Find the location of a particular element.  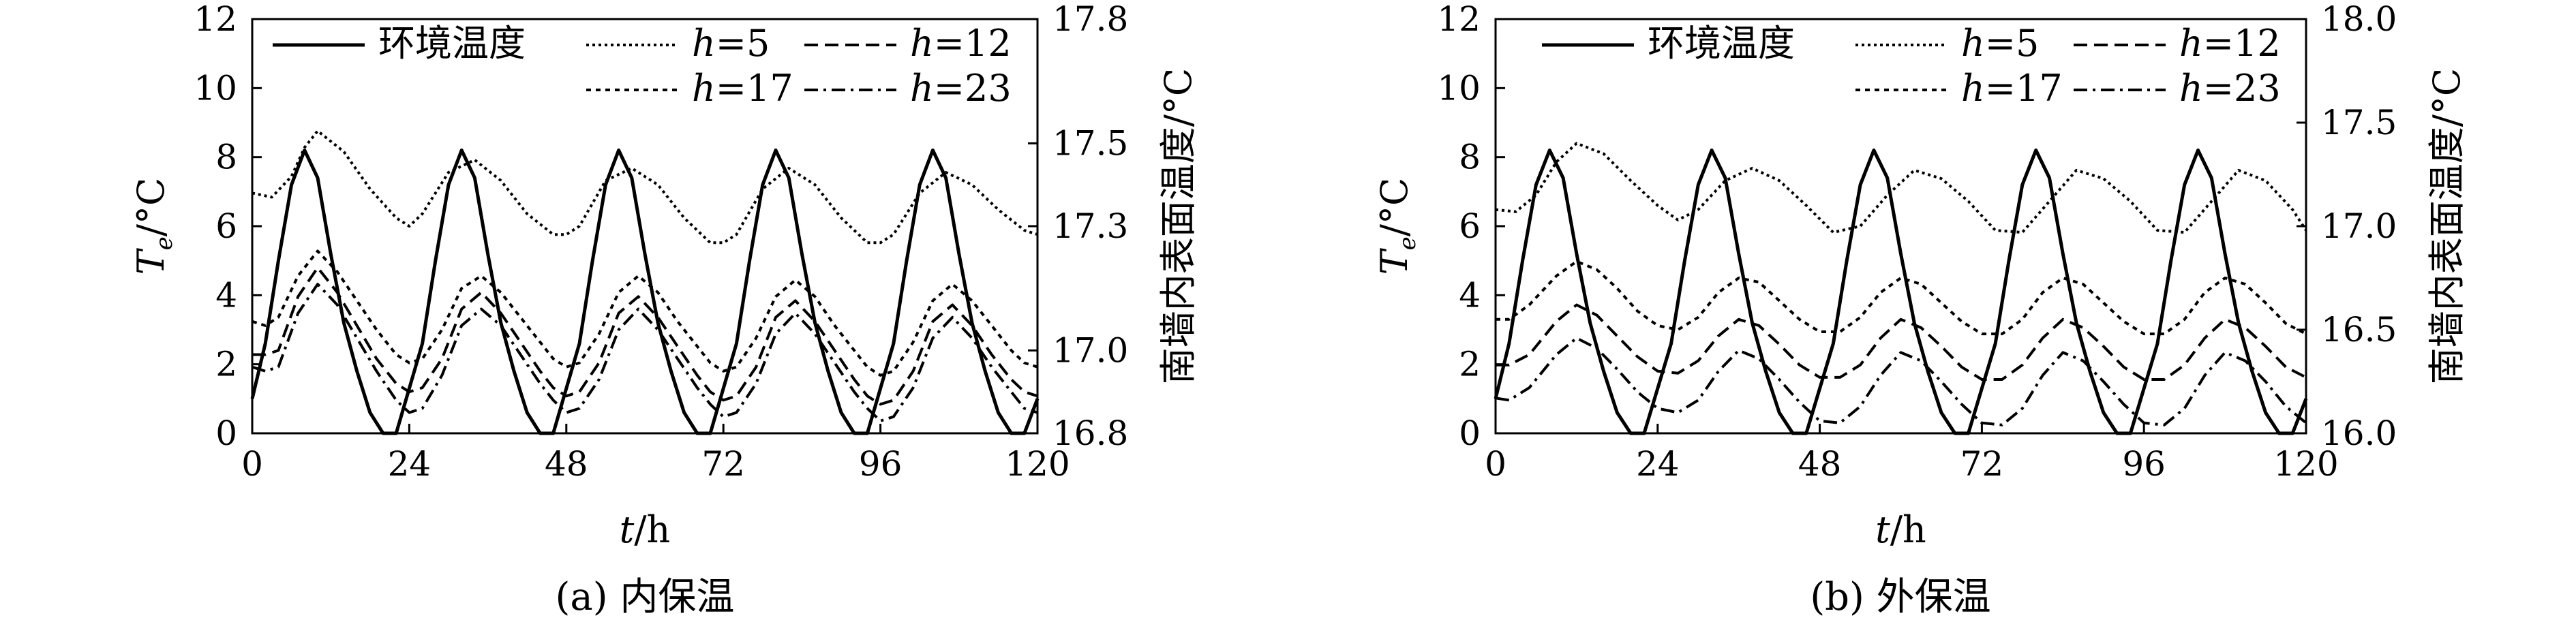

y-right-tick-label: 16.0 is located at coordinates (2359, 434).